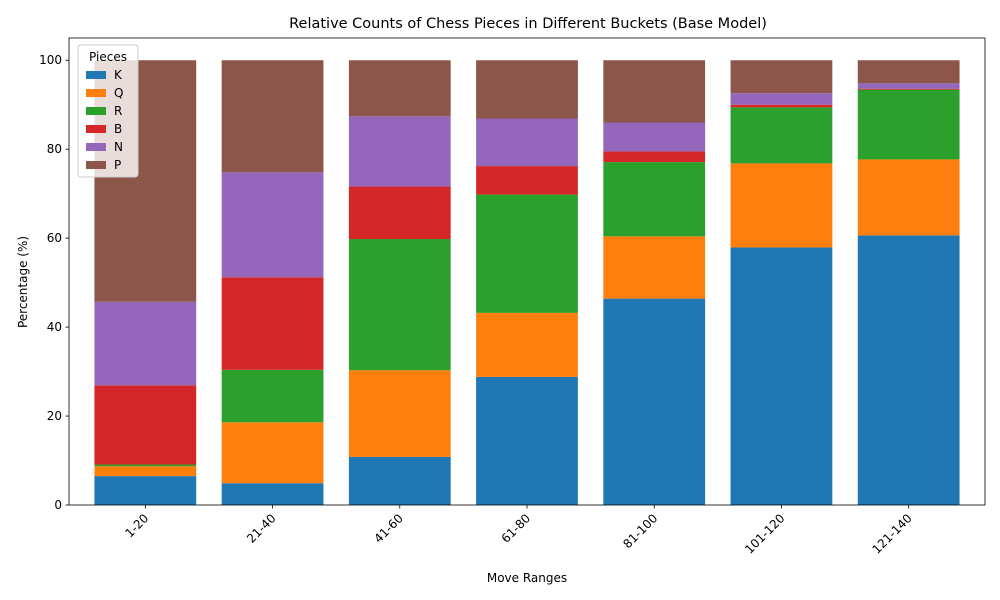  I want to click on legend-swatch-n, so click(96, 147).